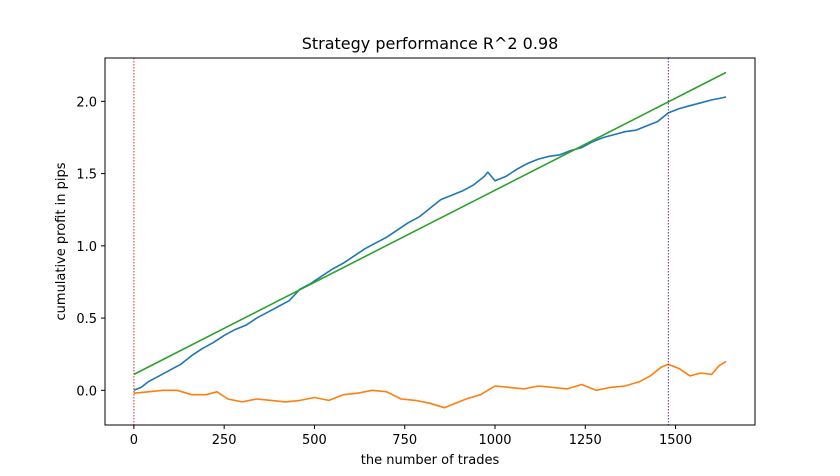 This screenshot has width=840, height=476. What do you see at coordinates (430, 460) in the screenshot?
I see `x-axis-label: the number of trades` at bounding box center [430, 460].